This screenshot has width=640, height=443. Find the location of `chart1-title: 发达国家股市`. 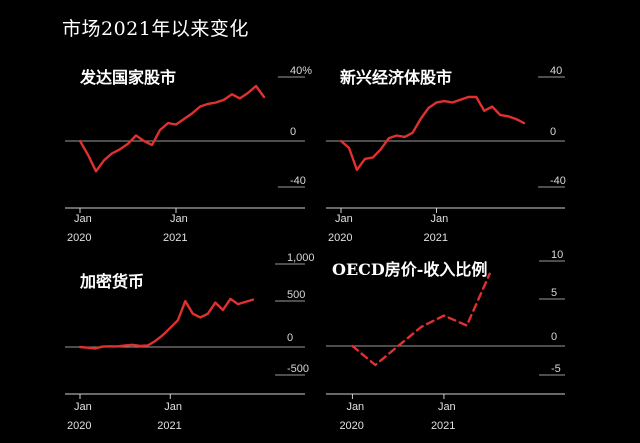

chart1-title: 发达国家股市 is located at coordinates (127, 77).